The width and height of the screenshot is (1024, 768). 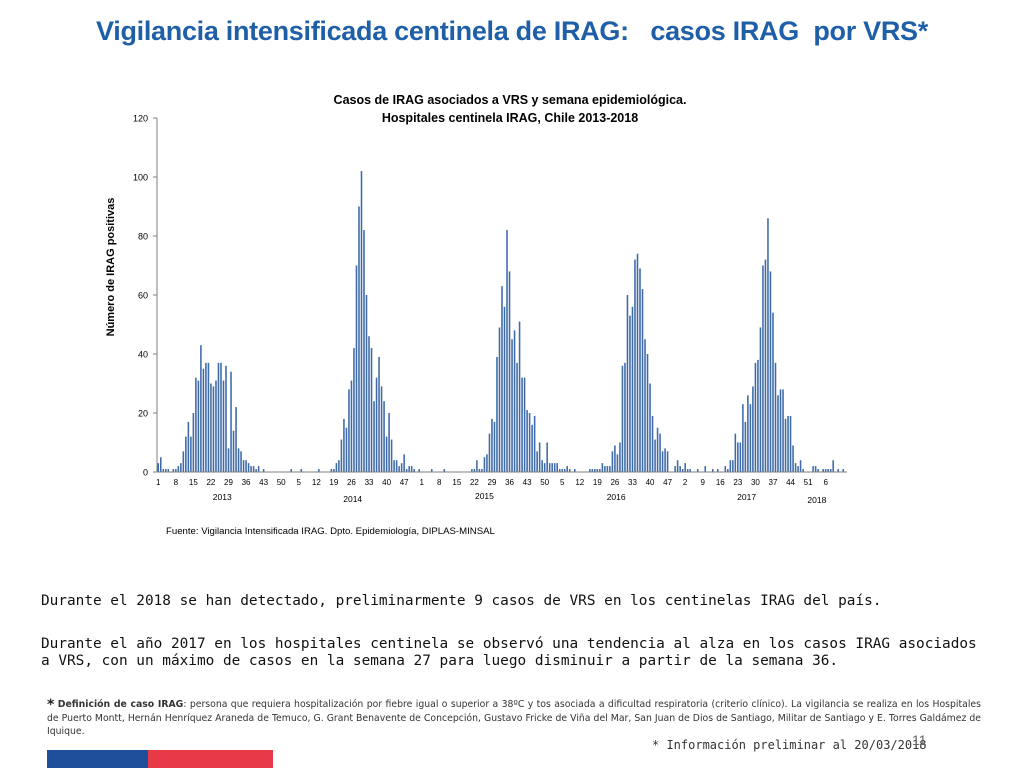 I want to click on y-tick-label: 100, so click(x=140, y=178).